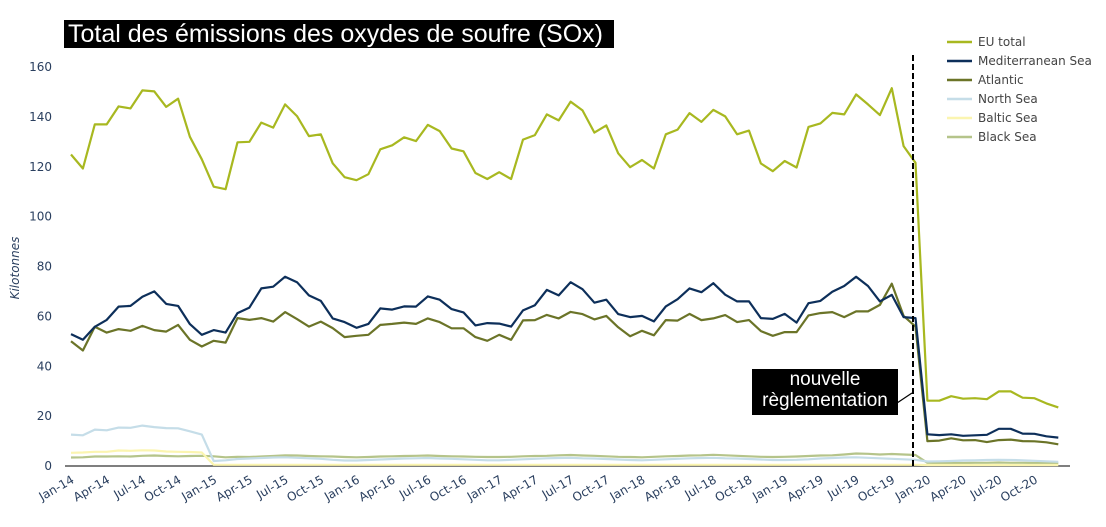 This screenshot has width=1106, height=527. What do you see at coordinates (448, 488) in the screenshot?
I see `x-tick-label: Oct-16` at bounding box center [448, 488].